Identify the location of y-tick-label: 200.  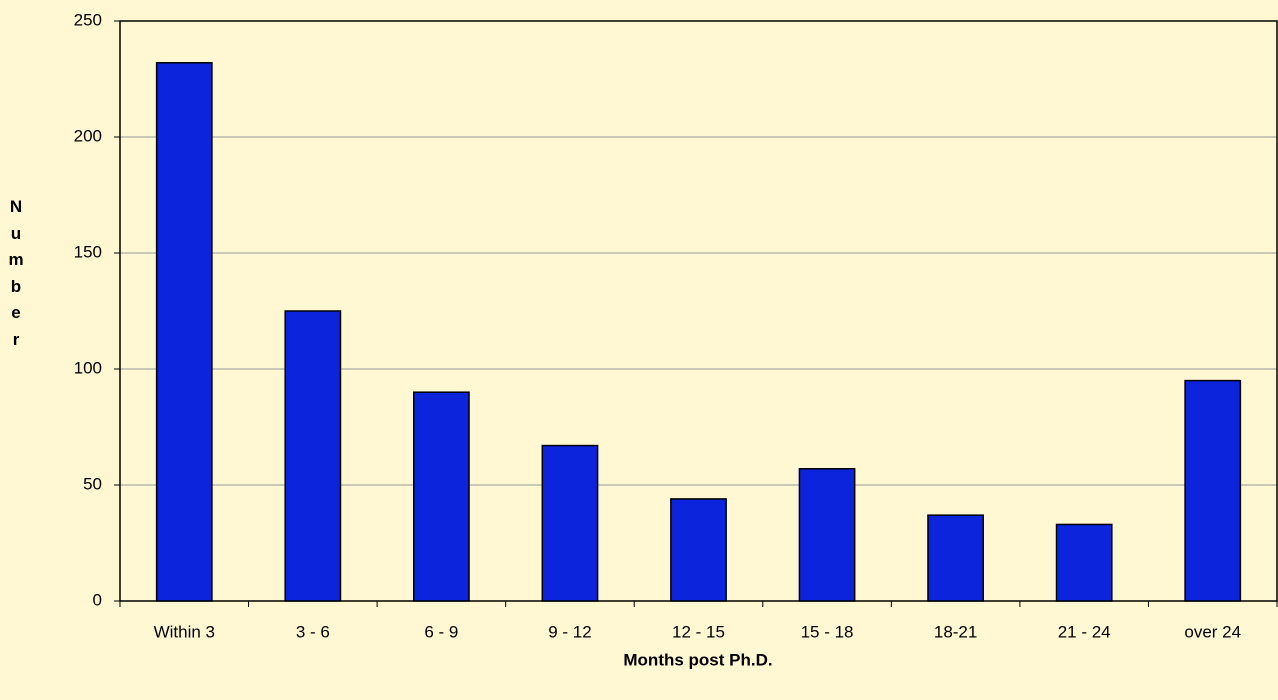
(88, 135).